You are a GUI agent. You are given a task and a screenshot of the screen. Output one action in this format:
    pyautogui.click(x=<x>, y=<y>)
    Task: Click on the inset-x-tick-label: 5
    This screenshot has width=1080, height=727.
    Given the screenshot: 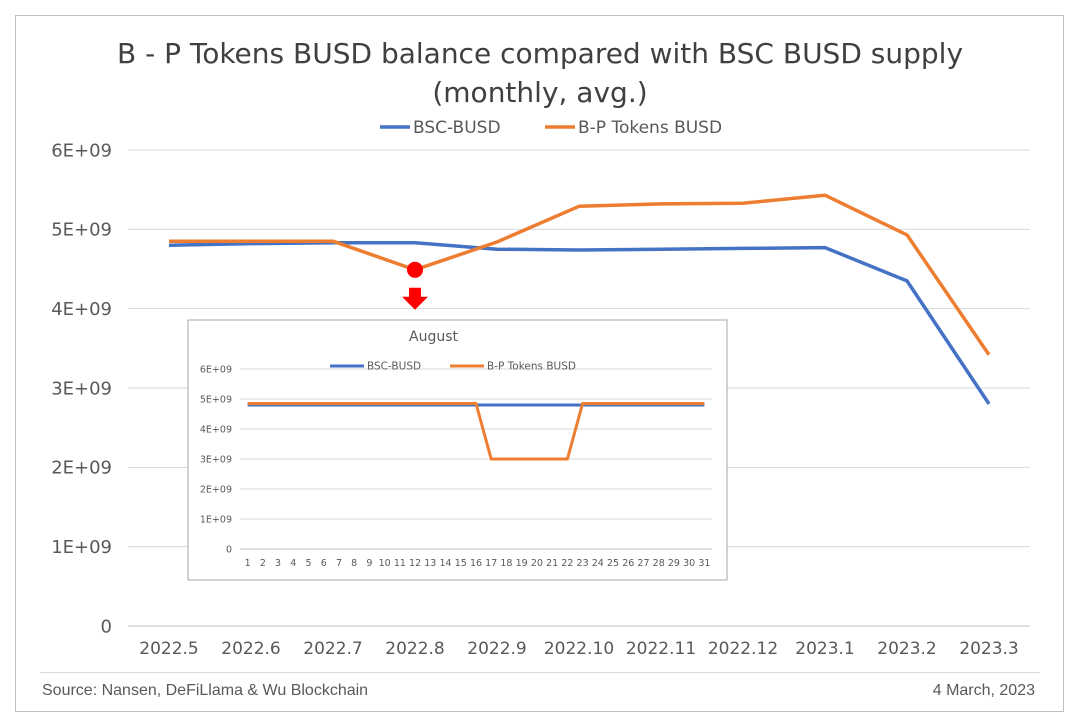 What is the action you would take?
    pyautogui.click(x=308, y=563)
    